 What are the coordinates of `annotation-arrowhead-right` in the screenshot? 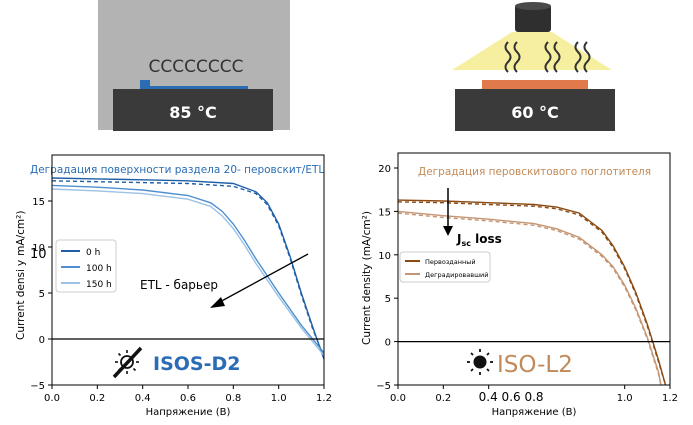 It's located at (448, 231).